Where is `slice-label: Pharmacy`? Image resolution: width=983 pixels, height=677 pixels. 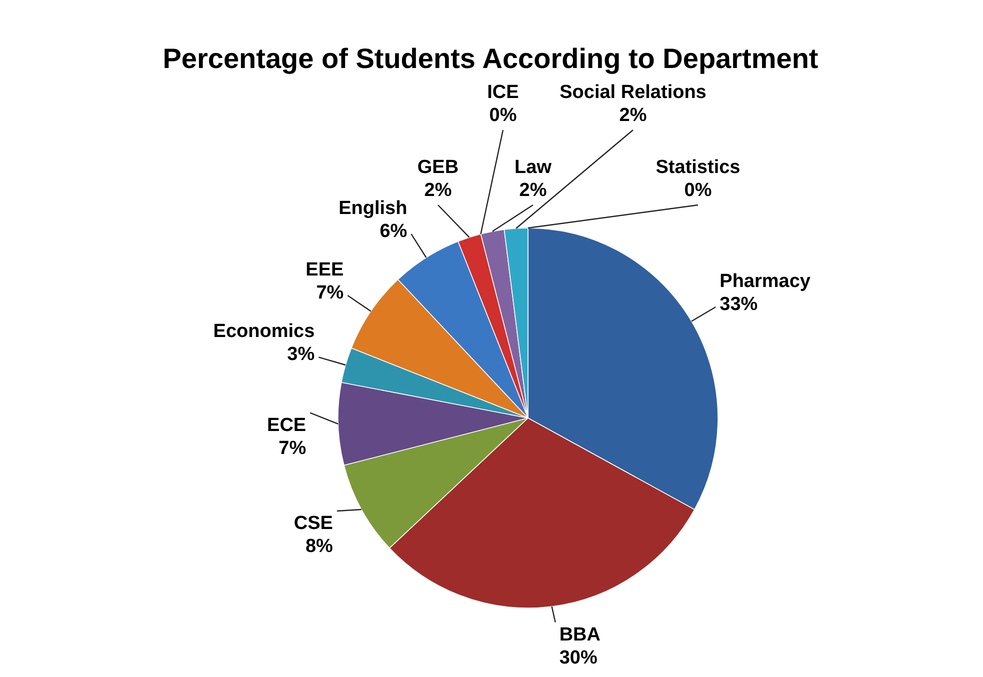 slice-label: Pharmacy is located at coordinates (765, 281).